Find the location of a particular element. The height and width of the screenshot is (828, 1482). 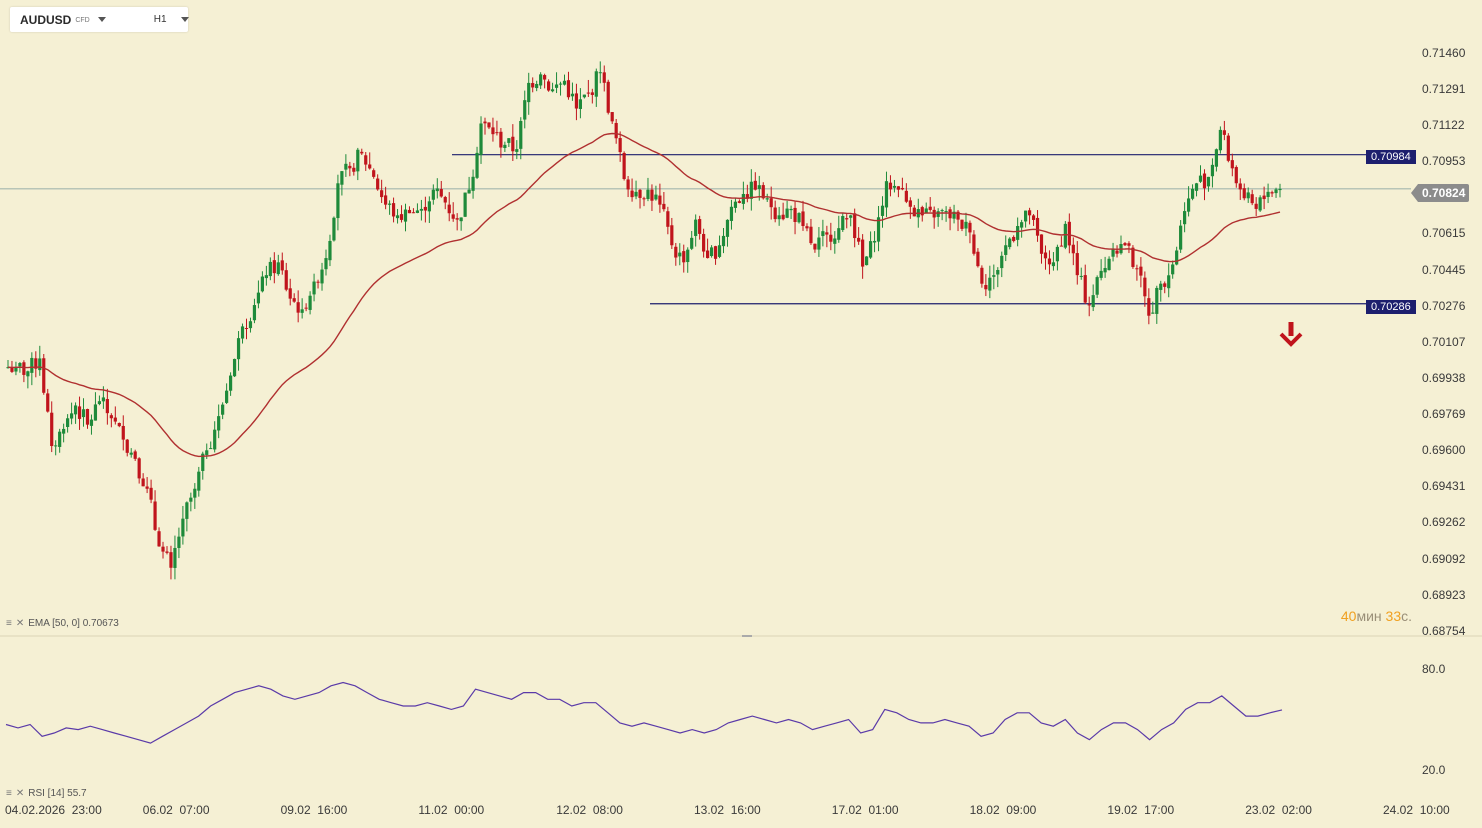

time-tick-label: 24.02 10:00 is located at coordinates (1416, 810).